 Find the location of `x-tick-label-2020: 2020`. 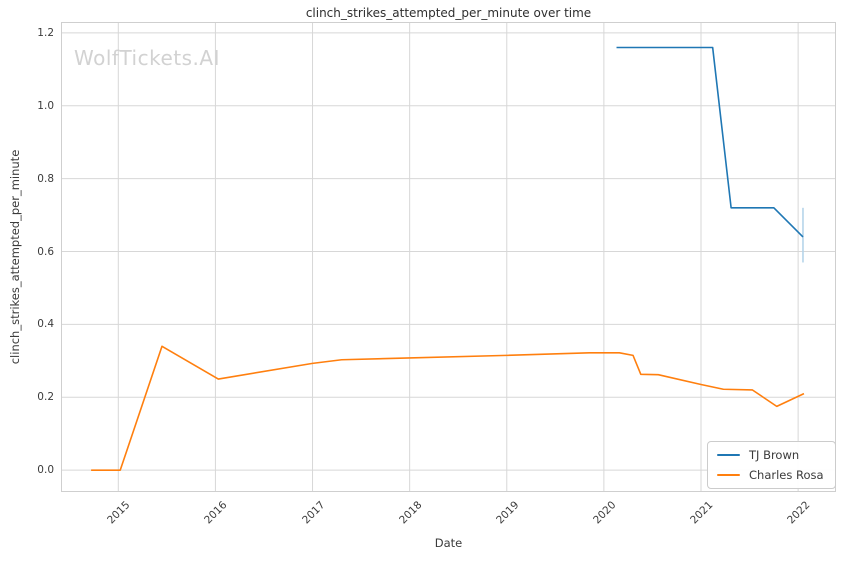

x-tick-label-2020: 2020 is located at coordinates (604, 513).